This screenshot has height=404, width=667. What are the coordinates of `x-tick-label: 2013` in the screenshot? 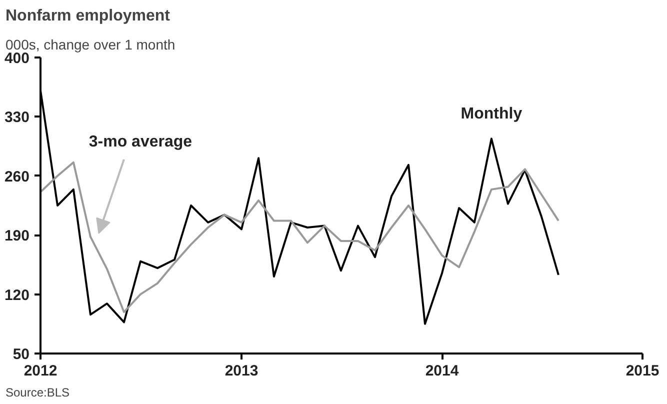 It's located at (241, 371).